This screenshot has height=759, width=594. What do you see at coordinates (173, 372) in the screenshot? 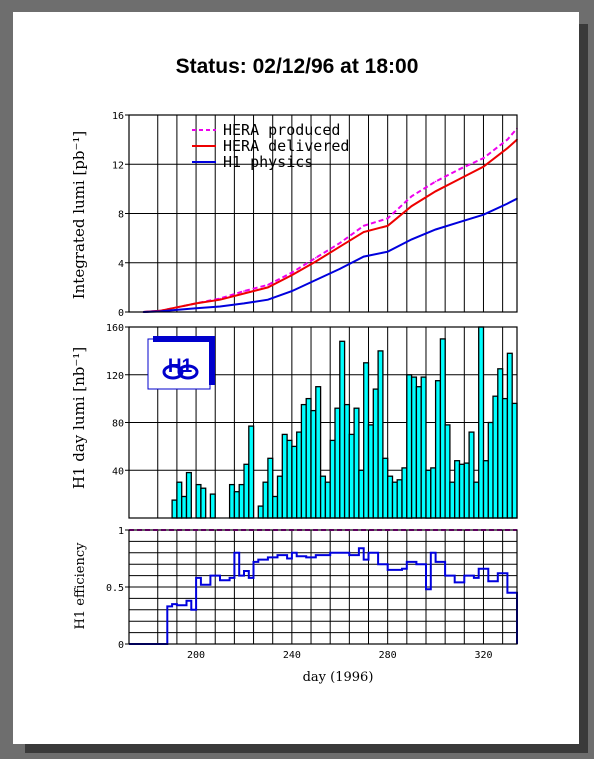
I see `h1-logo-ring-left` at bounding box center [173, 372].